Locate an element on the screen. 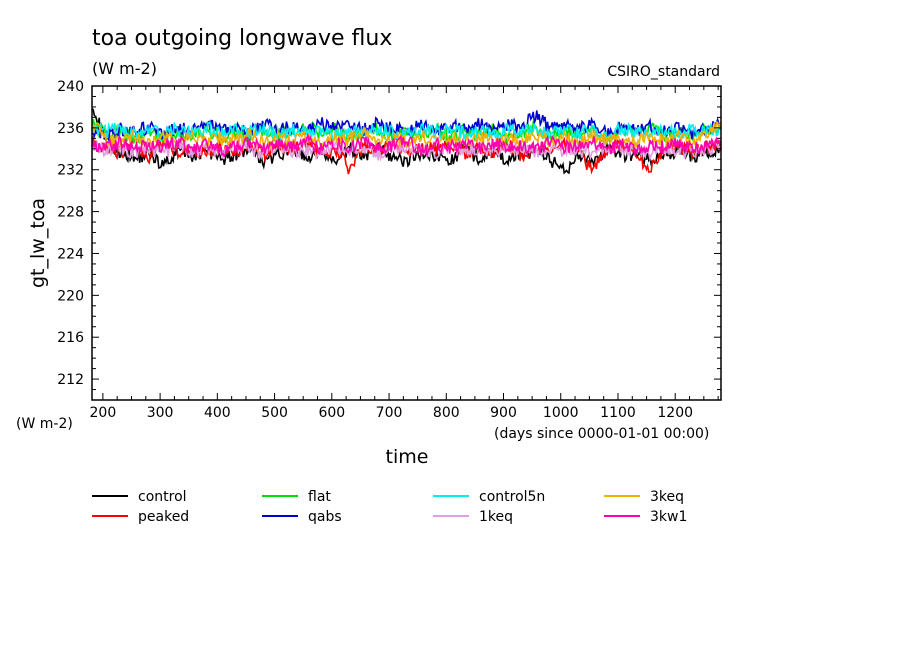 This screenshot has height=654, width=904. x-tick-label: 300 is located at coordinates (160, 413).